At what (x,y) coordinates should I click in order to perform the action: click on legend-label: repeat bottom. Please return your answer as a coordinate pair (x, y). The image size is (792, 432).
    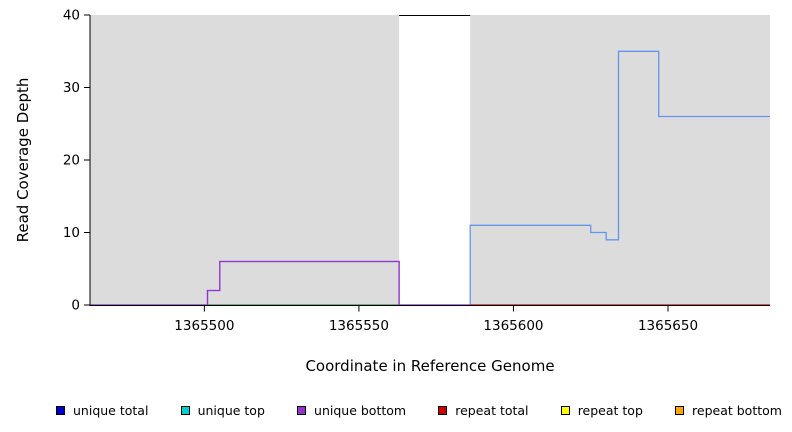
    Looking at the image, I should click on (737, 410).